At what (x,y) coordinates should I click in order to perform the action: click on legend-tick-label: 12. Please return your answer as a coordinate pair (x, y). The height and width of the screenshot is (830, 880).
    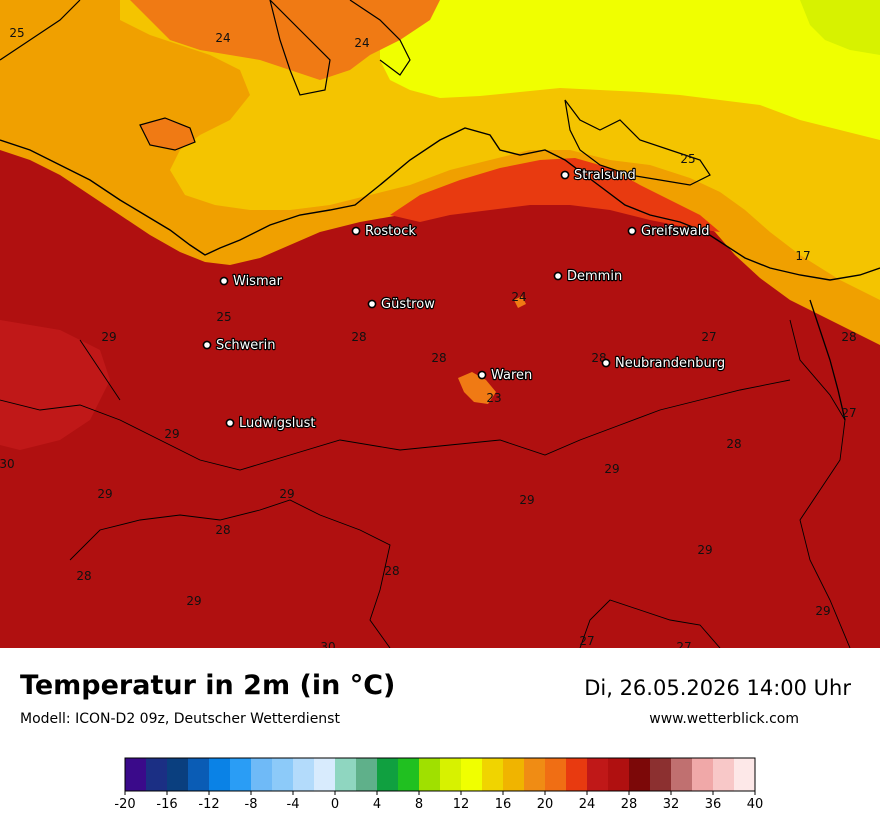
    Looking at the image, I should click on (461, 804).